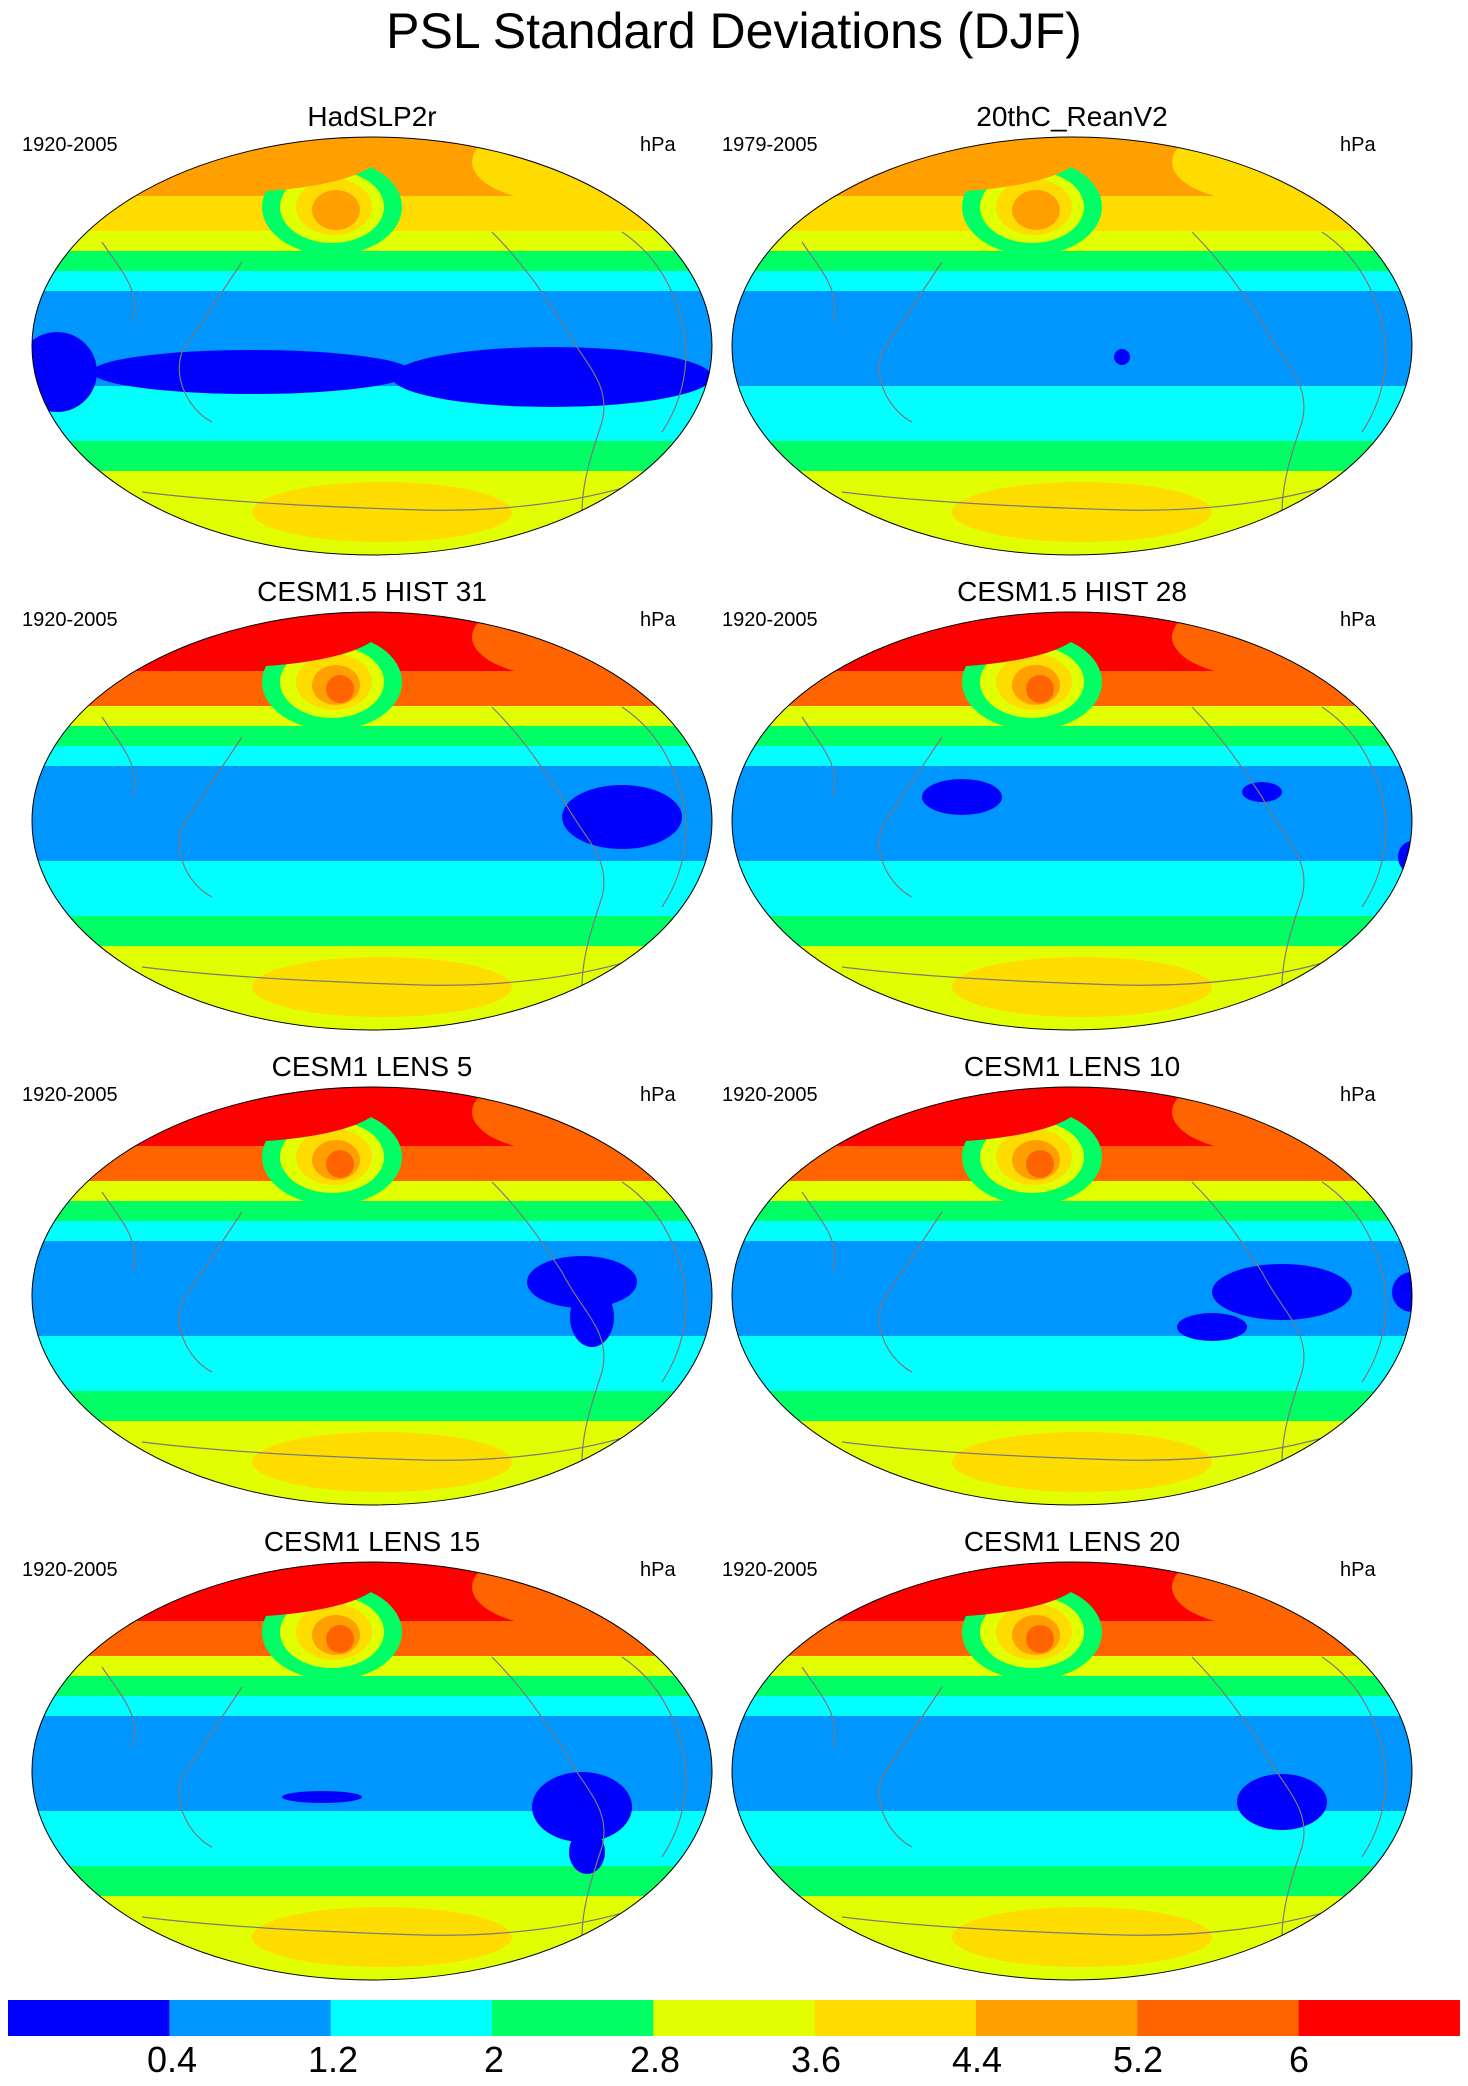 The width and height of the screenshot is (1468, 2086). Describe the element at coordinates (372, 591) in the screenshot. I see `panel-title: CESM1.5 HIST 31` at that location.